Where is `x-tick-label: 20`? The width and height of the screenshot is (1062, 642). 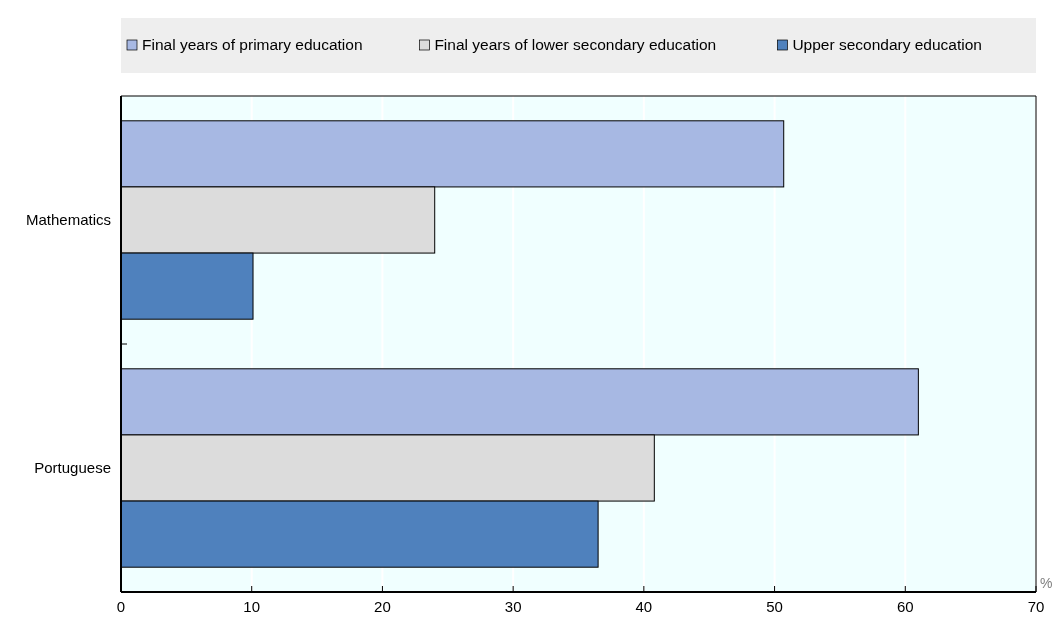
x-tick-label: 20 is located at coordinates (382, 606).